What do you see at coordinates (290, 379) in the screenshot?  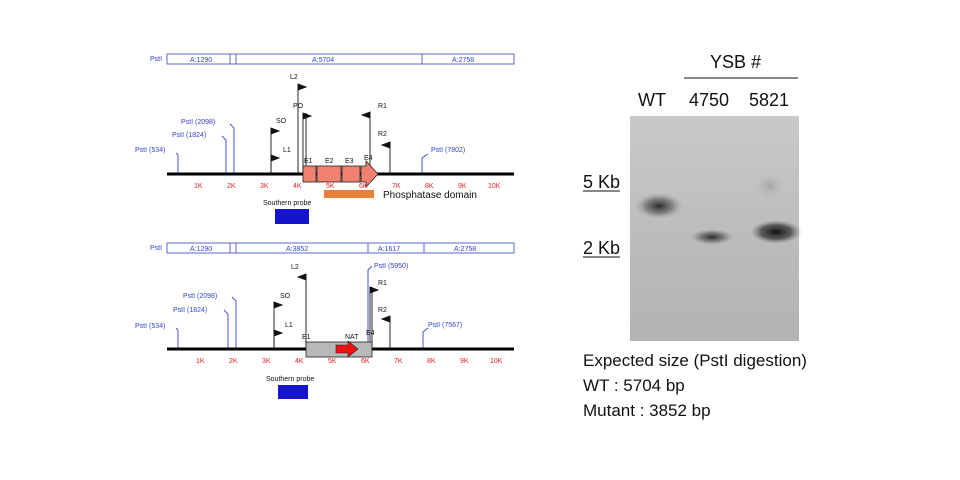 I see `mutant-southern-probe-label: Southern probe` at bounding box center [290, 379].